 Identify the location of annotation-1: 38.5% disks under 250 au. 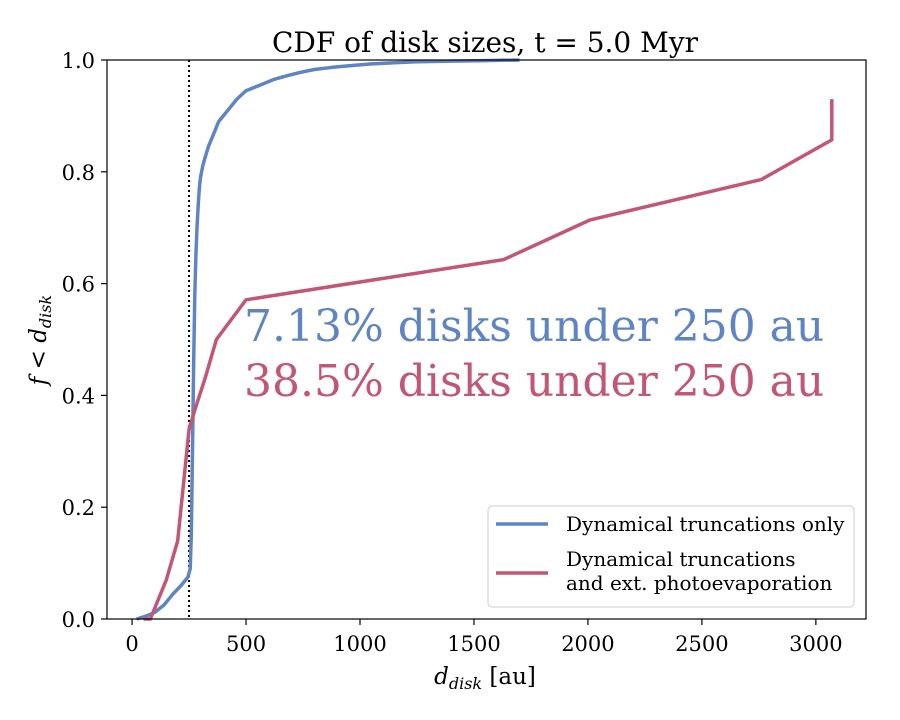
(534, 381).